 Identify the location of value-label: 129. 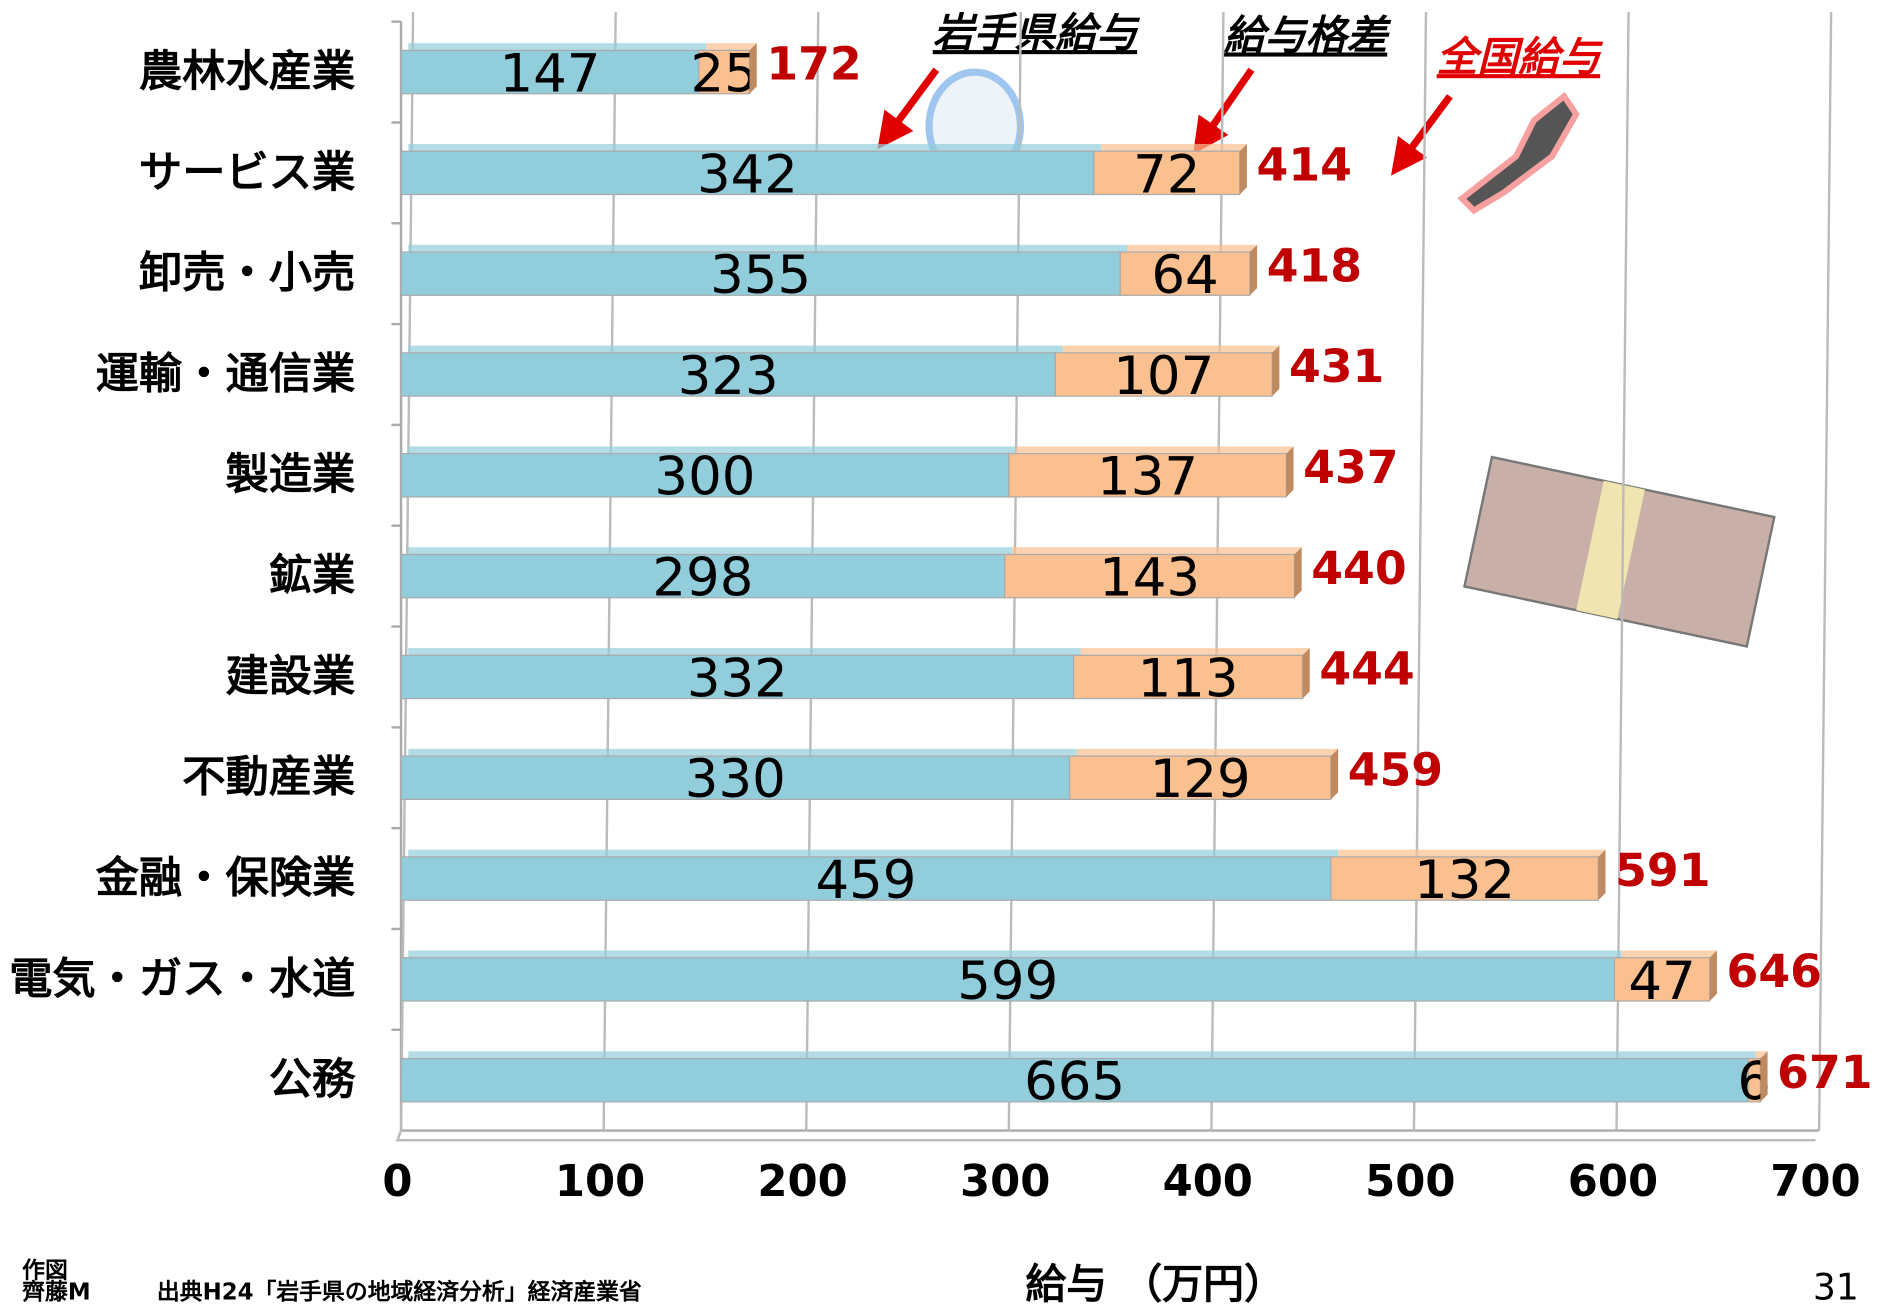
(1200, 779).